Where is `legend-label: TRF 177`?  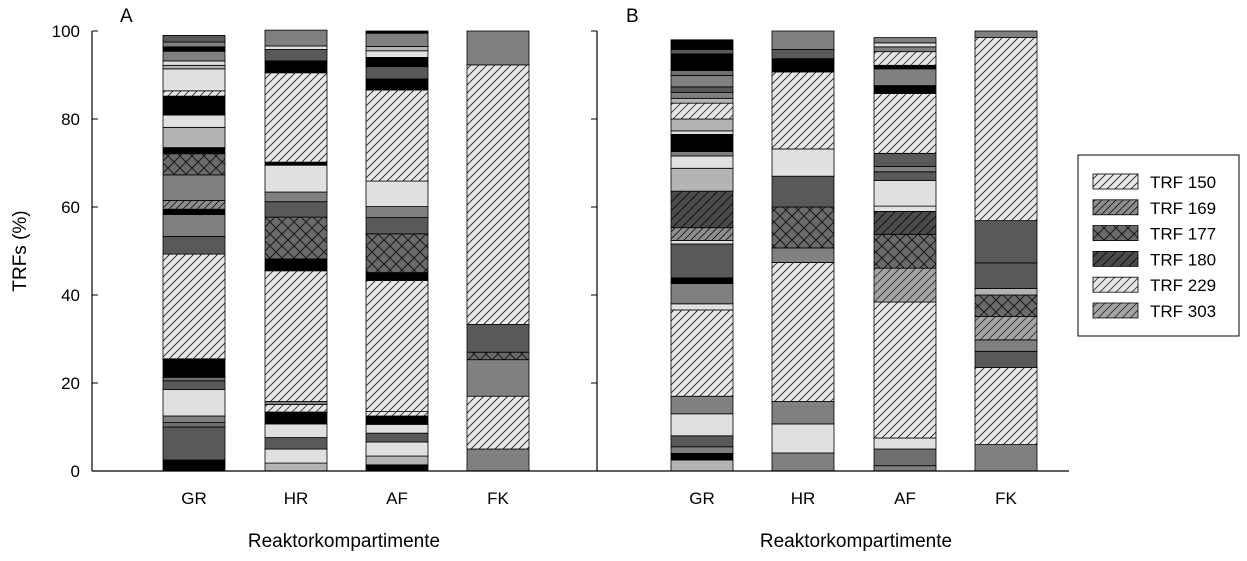 legend-label: TRF 177 is located at coordinates (1183, 234).